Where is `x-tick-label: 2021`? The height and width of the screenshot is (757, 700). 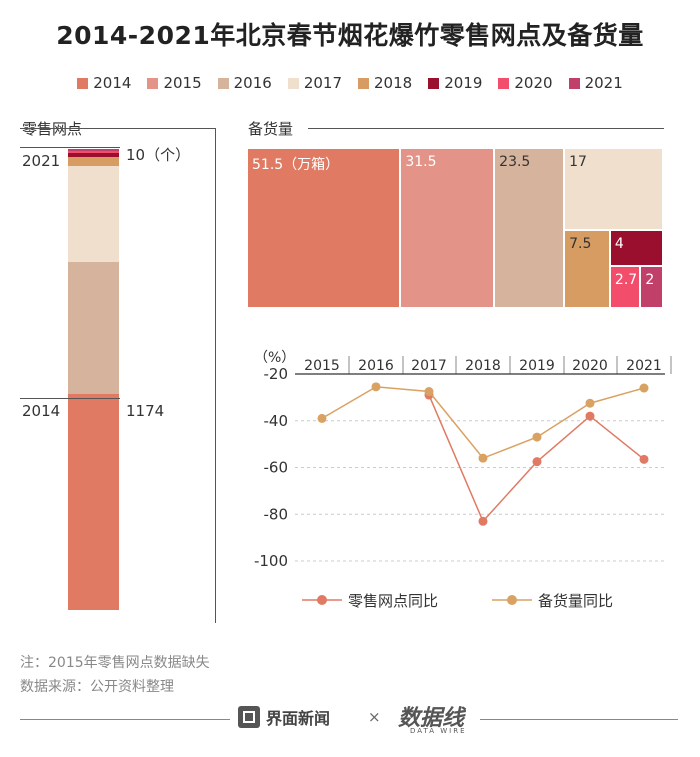
x-tick-label: 2021 is located at coordinates (644, 366).